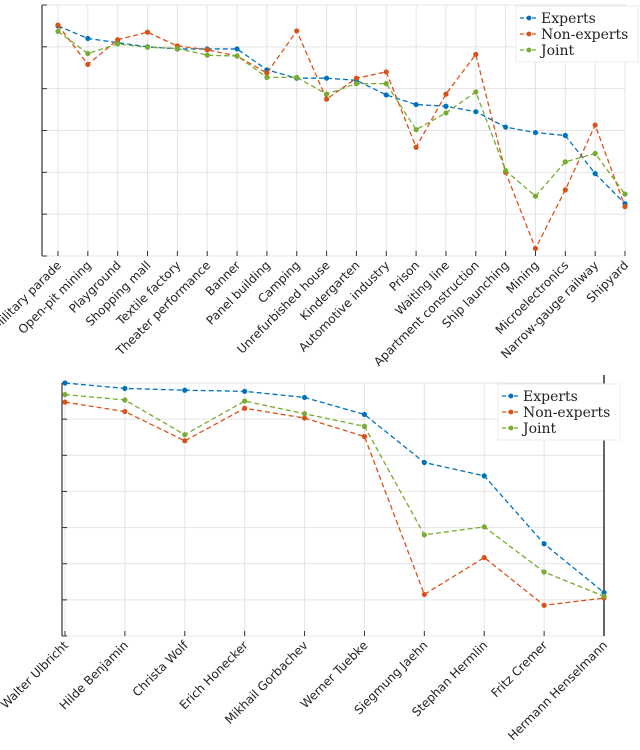 This screenshot has height=750, width=640. Describe the element at coordinates (161, 669) in the screenshot. I see `x-tick-label: Christa Wolf` at that location.